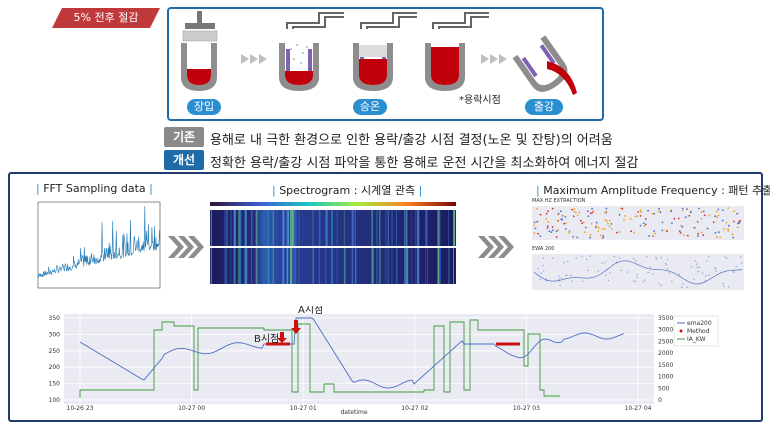  I want to click on savings-badge: 5% 전후 절감, so click(106, 18).